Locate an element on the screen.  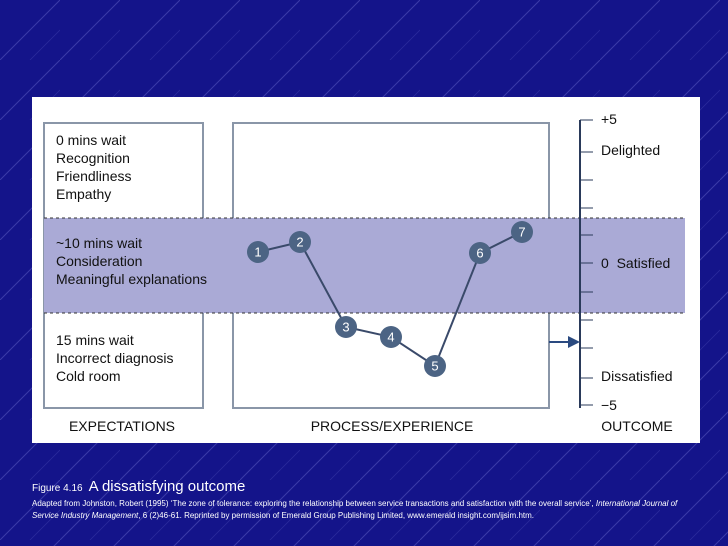
point-label: 2 is located at coordinates (299, 242).